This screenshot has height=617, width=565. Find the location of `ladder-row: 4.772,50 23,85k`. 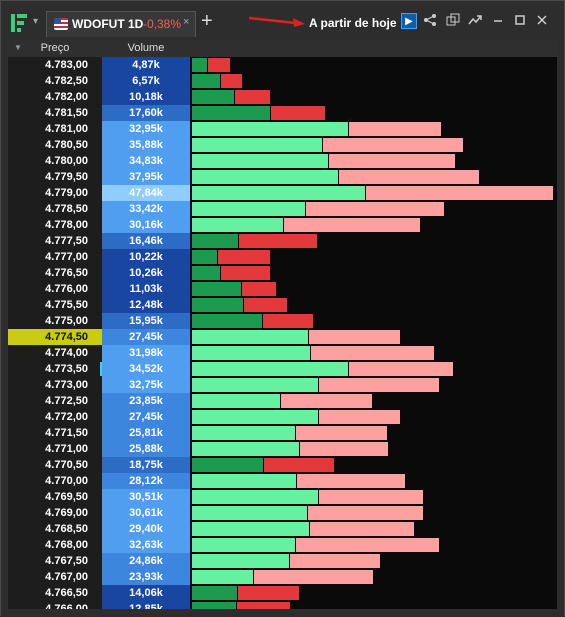

ladder-row: 4.772,50 23,85k is located at coordinates (282, 401).